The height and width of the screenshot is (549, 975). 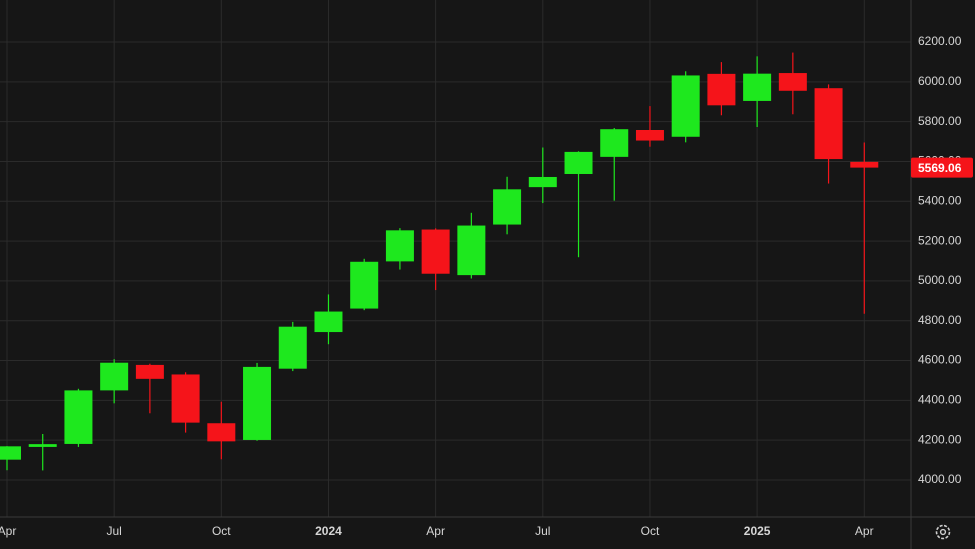 I want to click on y-tick-label: 4000.00, so click(x=940, y=479).